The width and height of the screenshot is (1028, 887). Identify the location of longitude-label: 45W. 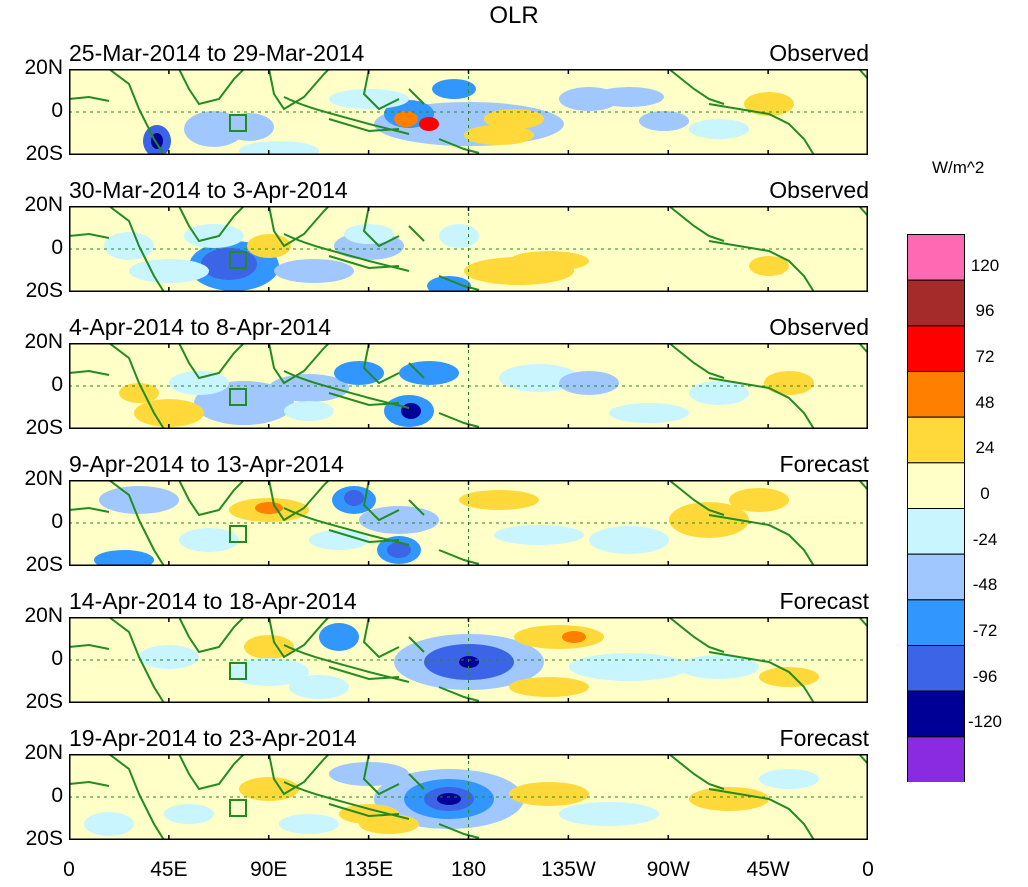
(768, 869).